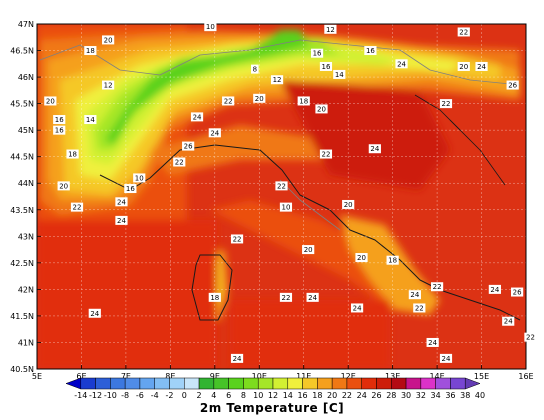 The image size is (544, 420). I want to click on lon-tick-label: 12E, so click(348, 376).